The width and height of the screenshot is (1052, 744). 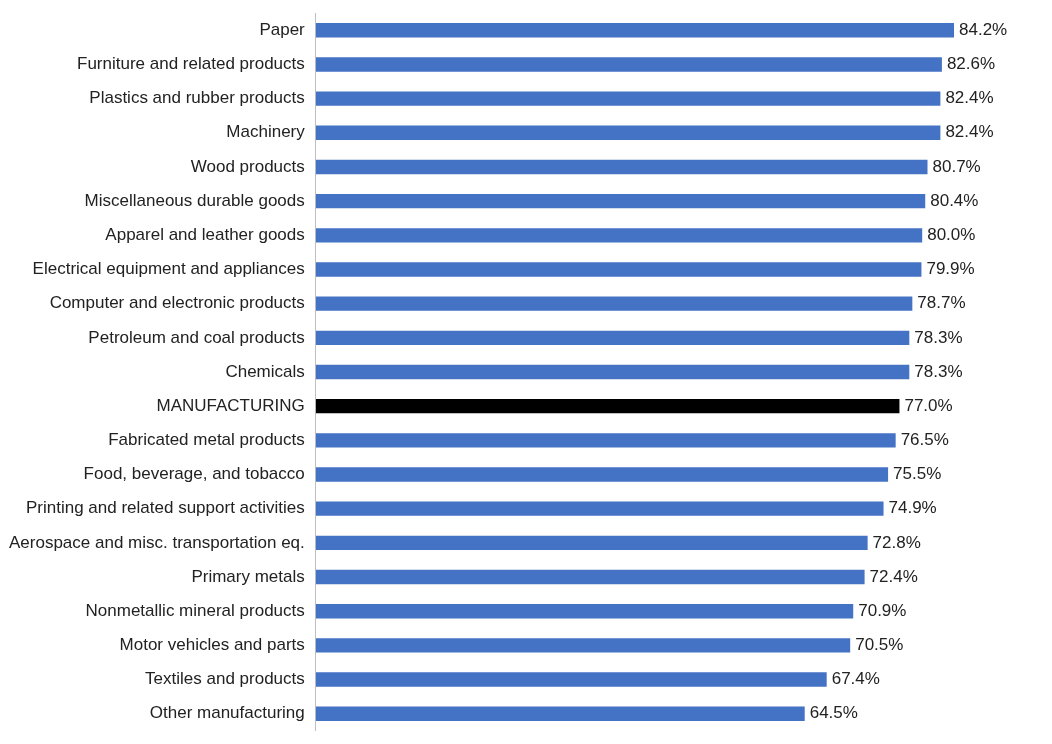 What do you see at coordinates (195, 610) in the screenshot?
I see `y-tick-label: Nonmetallic mineral products` at bounding box center [195, 610].